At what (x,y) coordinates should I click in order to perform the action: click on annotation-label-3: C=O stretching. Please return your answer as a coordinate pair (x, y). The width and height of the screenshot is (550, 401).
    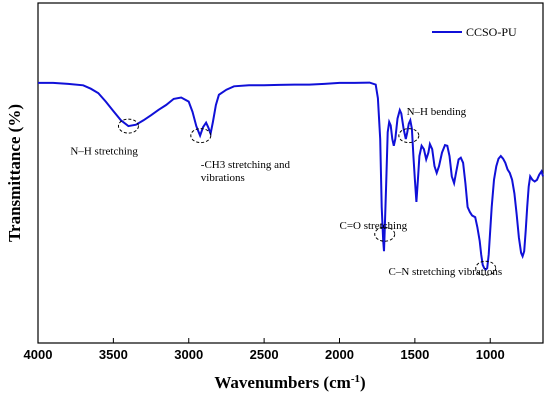
    Looking at the image, I should click on (373, 226).